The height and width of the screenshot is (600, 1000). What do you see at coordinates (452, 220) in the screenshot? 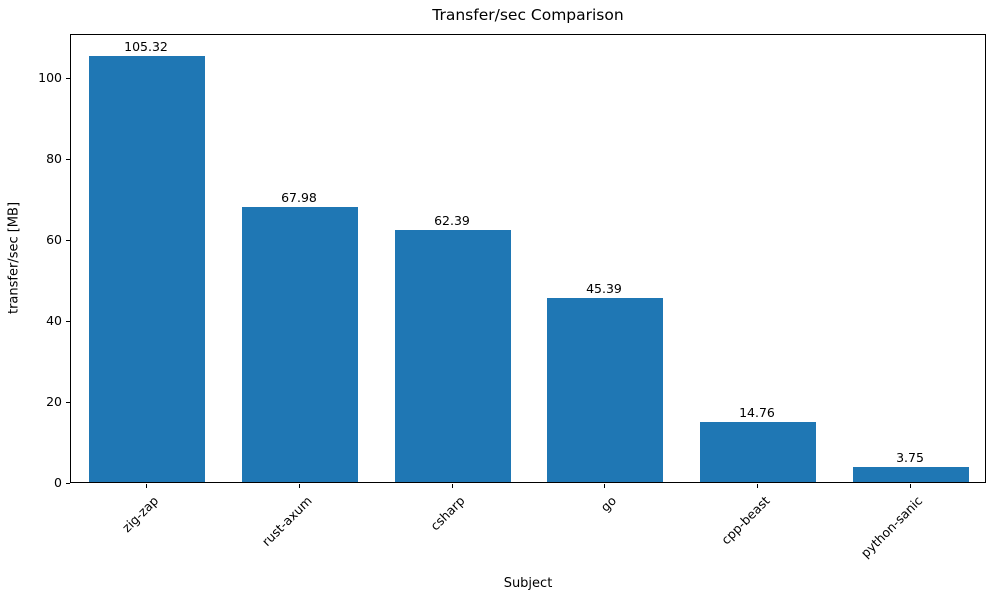
I see `bar-value-label: 62.39` at bounding box center [452, 220].